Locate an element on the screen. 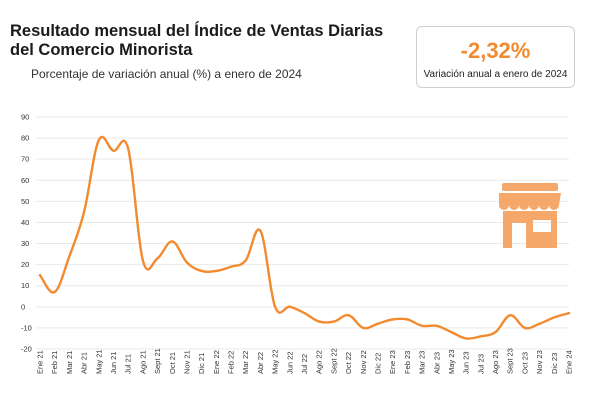 This screenshot has width=600, height=400. x-tick-label: Nov 23 is located at coordinates (539, 362).